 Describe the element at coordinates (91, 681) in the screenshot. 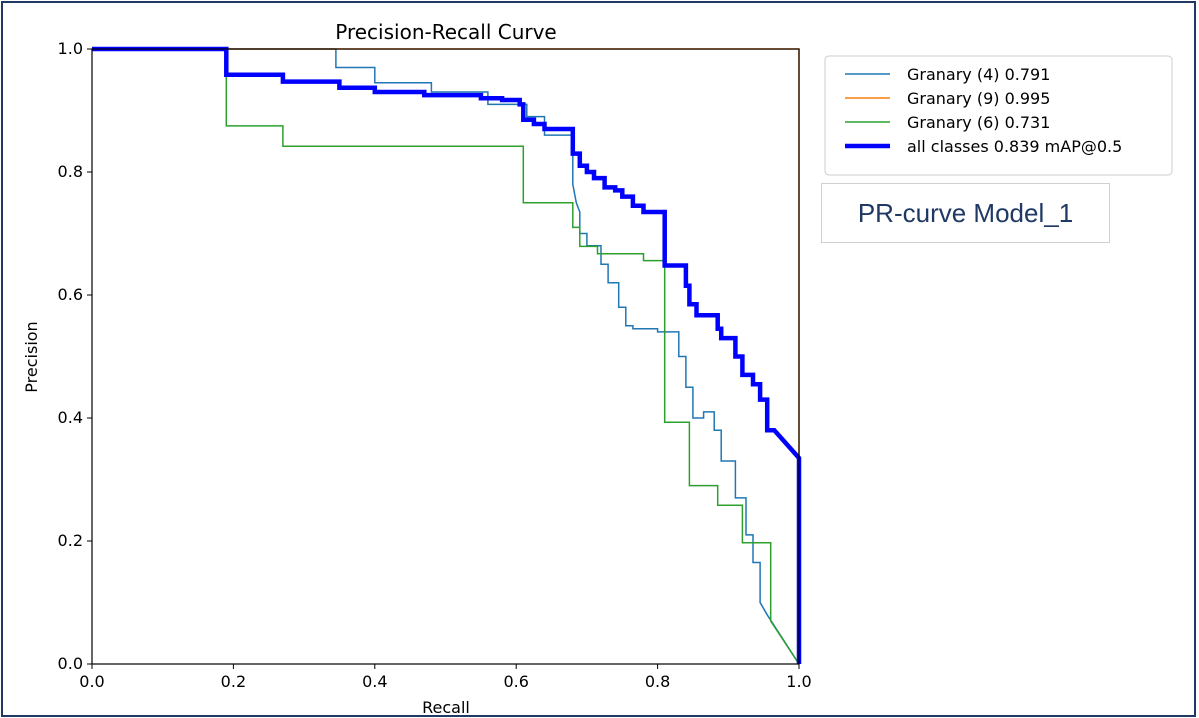

I see `x-tick-label: 0.0` at that location.